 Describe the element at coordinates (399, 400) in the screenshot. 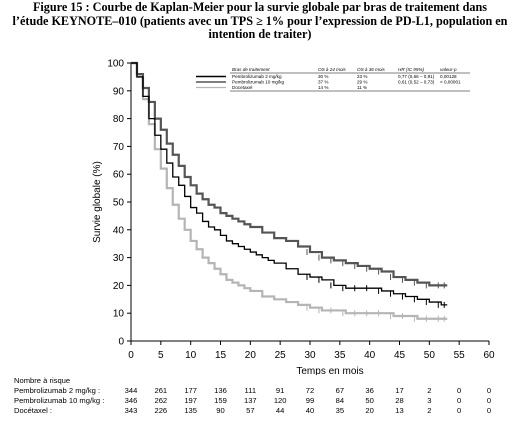

I see `risk-cell: 28` at that location.